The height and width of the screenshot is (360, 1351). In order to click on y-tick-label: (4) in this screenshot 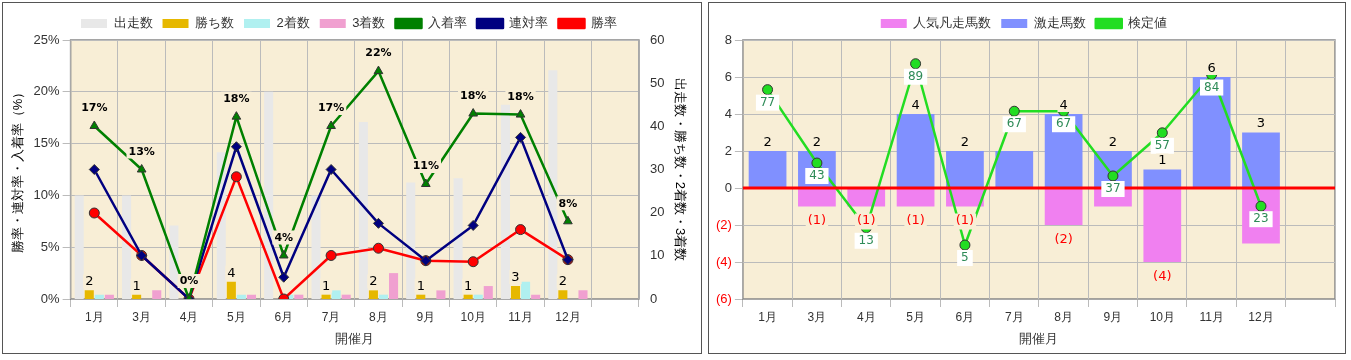, I will do `click(724, 261)`.